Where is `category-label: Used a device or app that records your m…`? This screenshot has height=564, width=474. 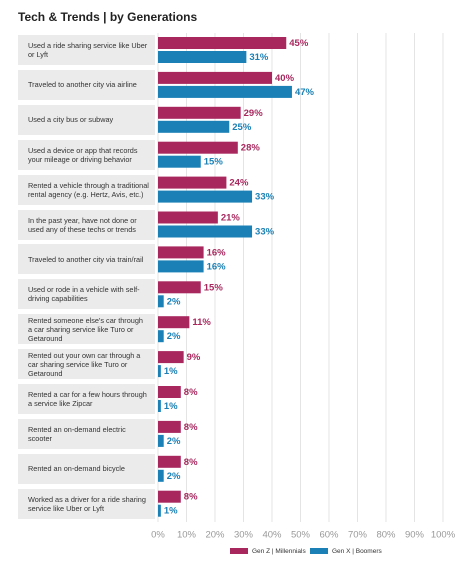 category-label: Used a device or app that records your m… is located at coordinates (86, 154).